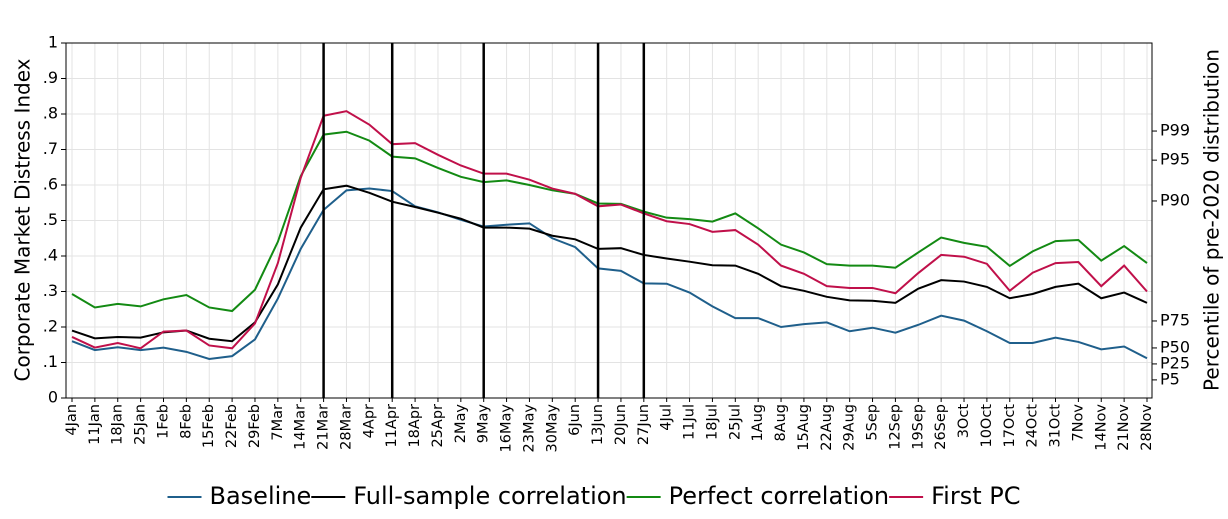  What do you see at coordinates (987, 426) in the screenshot?
I see `x-tick-label: 10Oct` at bounding box center [987, 426].